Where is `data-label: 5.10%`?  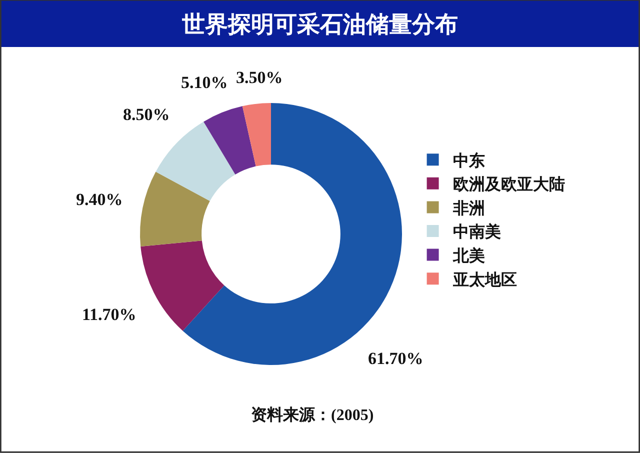
data-label: 5.10% is located at coordinates (204, 82).